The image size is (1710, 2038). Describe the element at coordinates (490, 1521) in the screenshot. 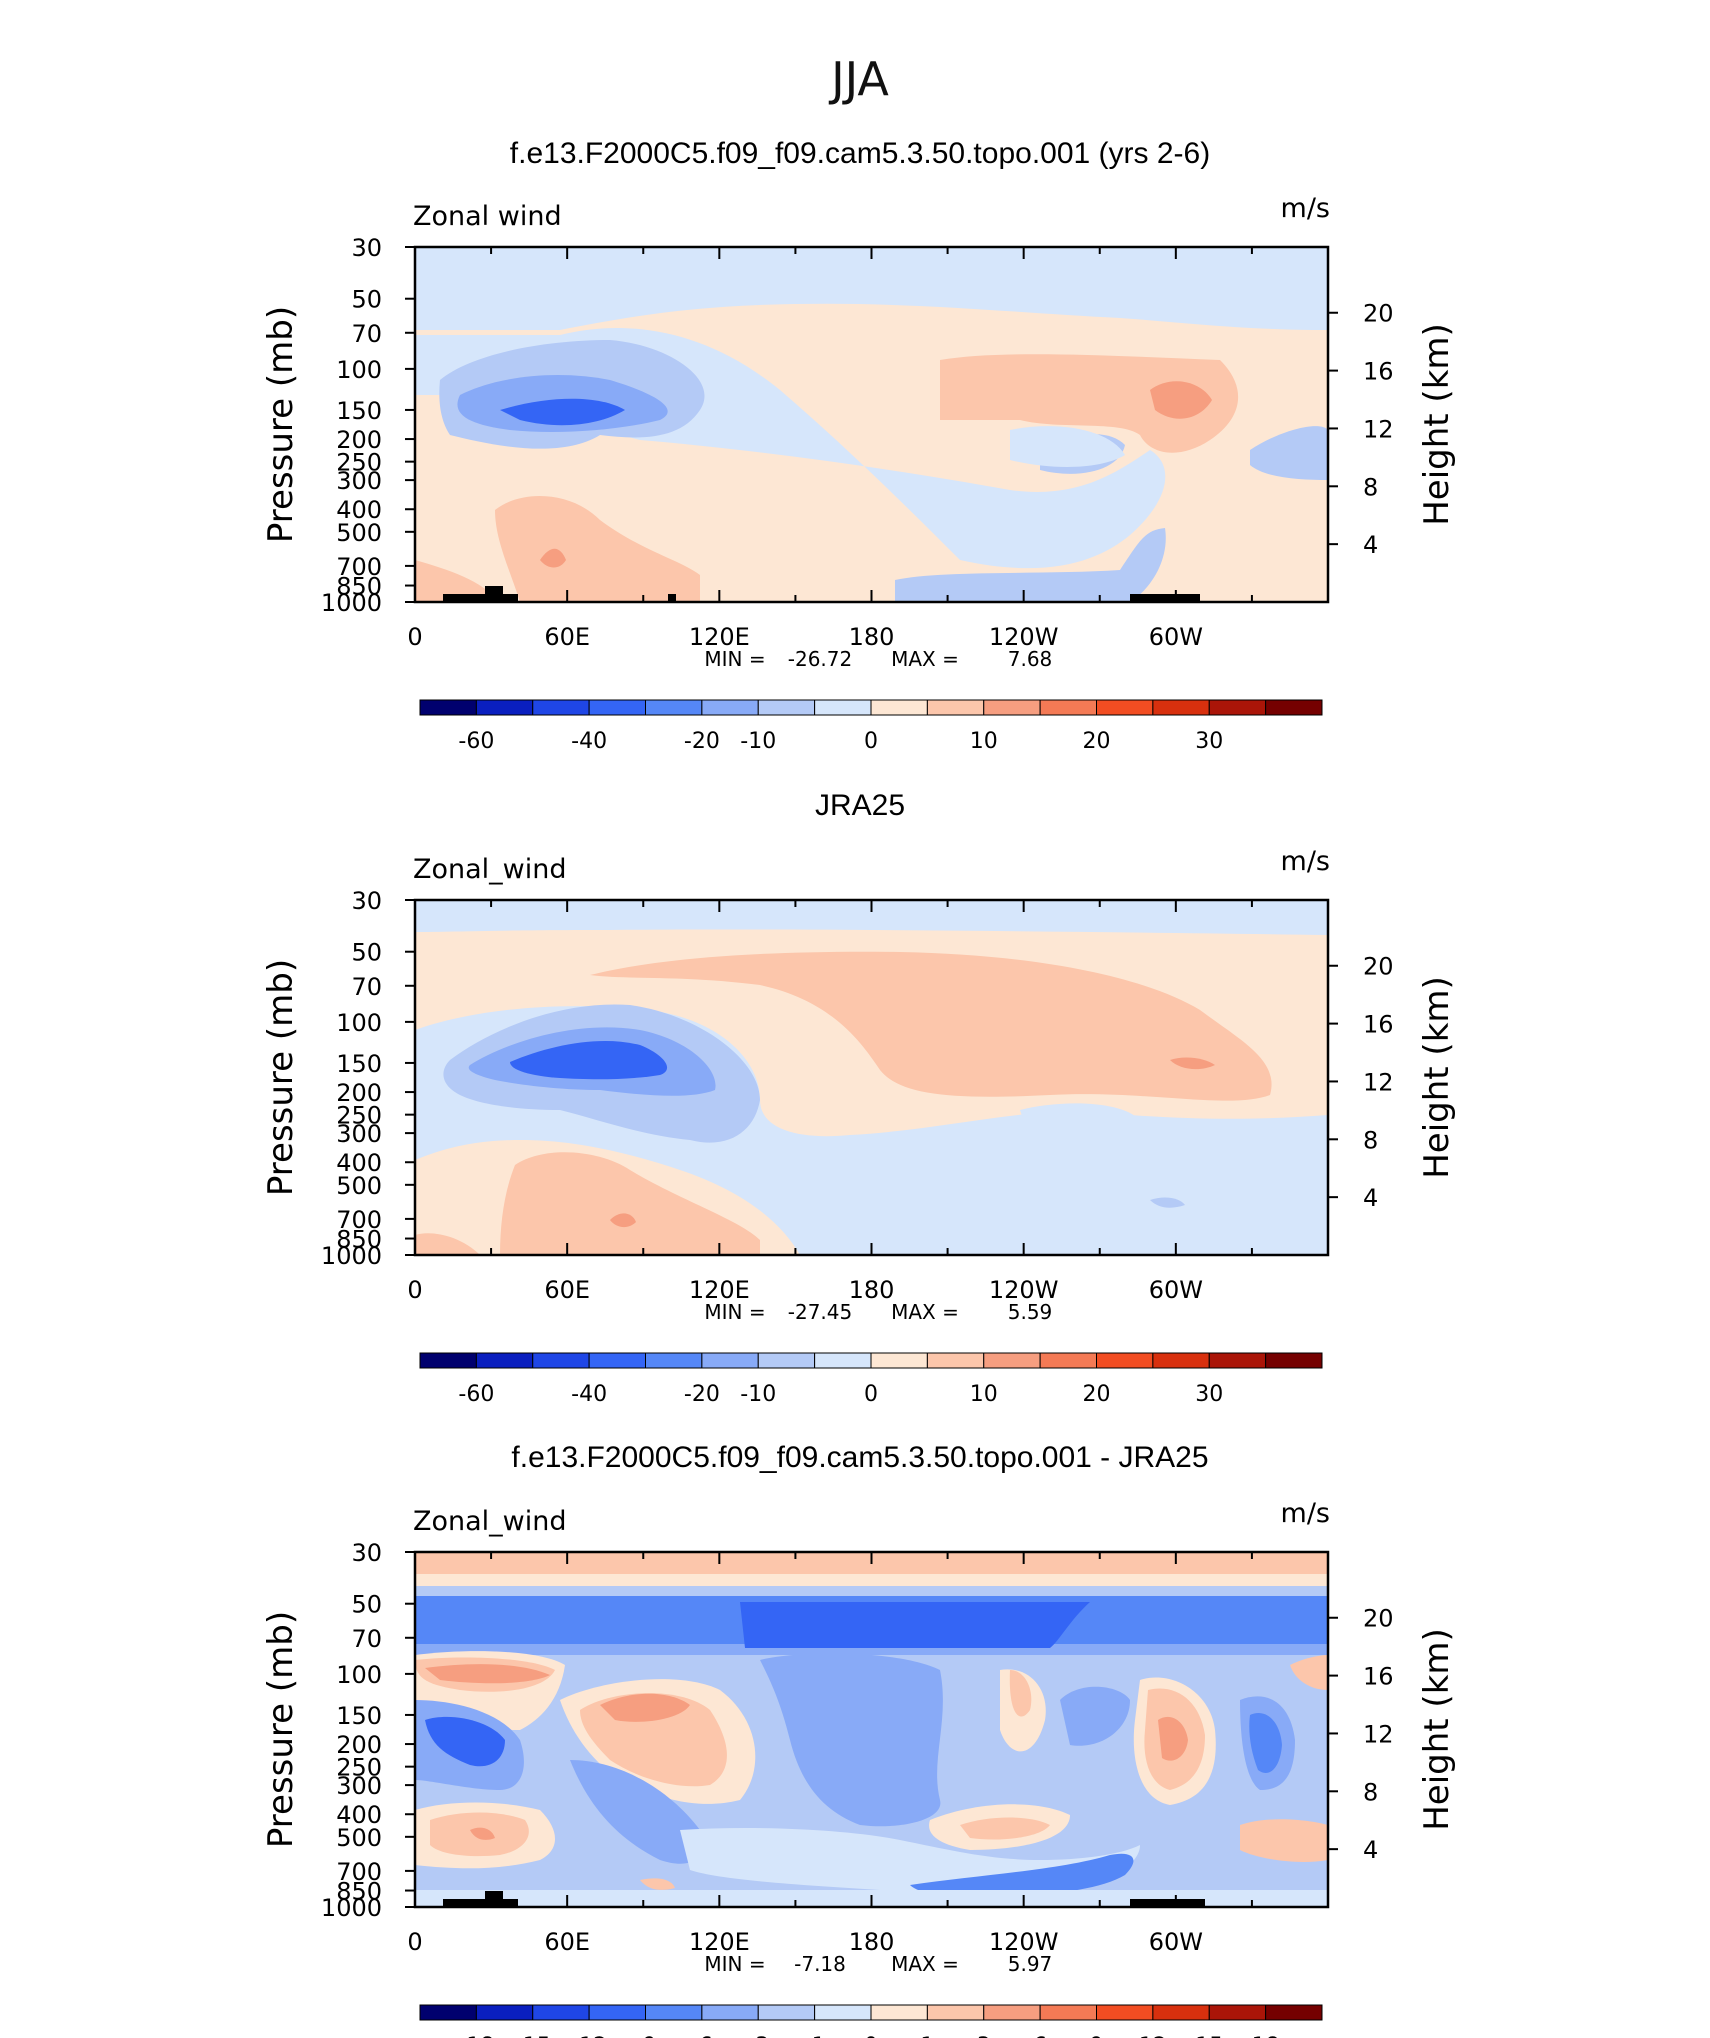

I see `variable-label: Zonal_wind` at that location.